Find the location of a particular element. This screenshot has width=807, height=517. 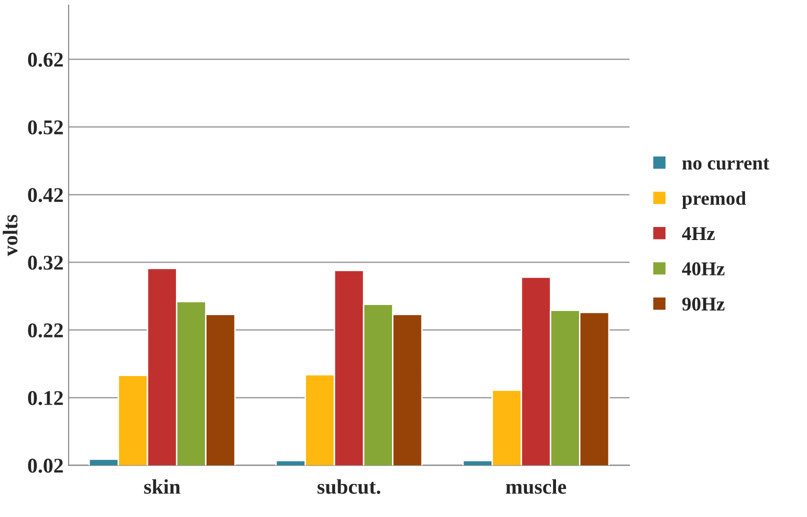

y-axis-title: volts is located at coordinates (10, 235).